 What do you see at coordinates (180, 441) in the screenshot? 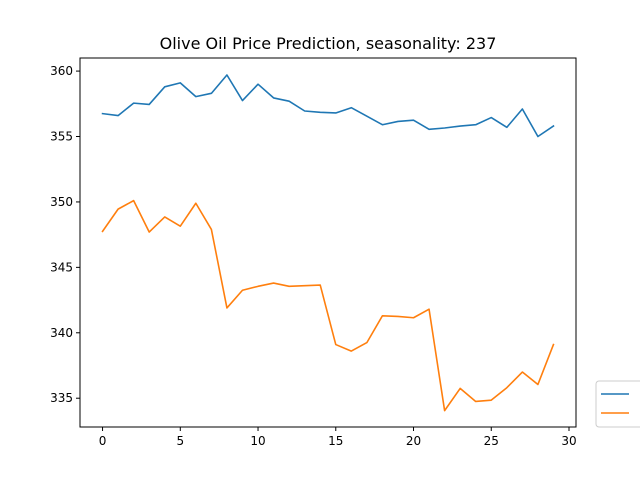
I see `x-tick-label: 5` at bounding box center [180, 441].